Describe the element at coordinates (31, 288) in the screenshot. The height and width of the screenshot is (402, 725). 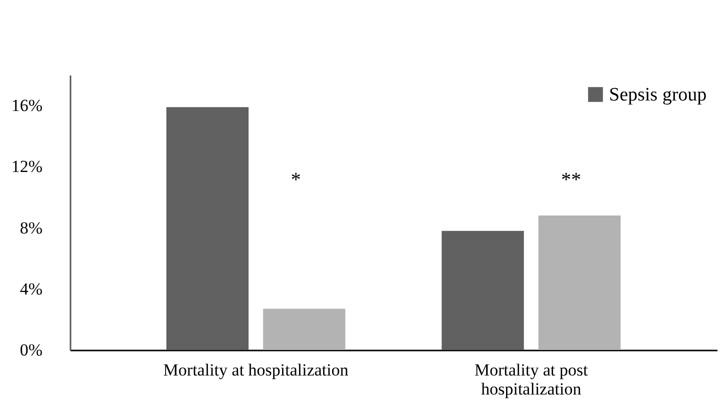
I see `y-tick-label: 4%` at that location.